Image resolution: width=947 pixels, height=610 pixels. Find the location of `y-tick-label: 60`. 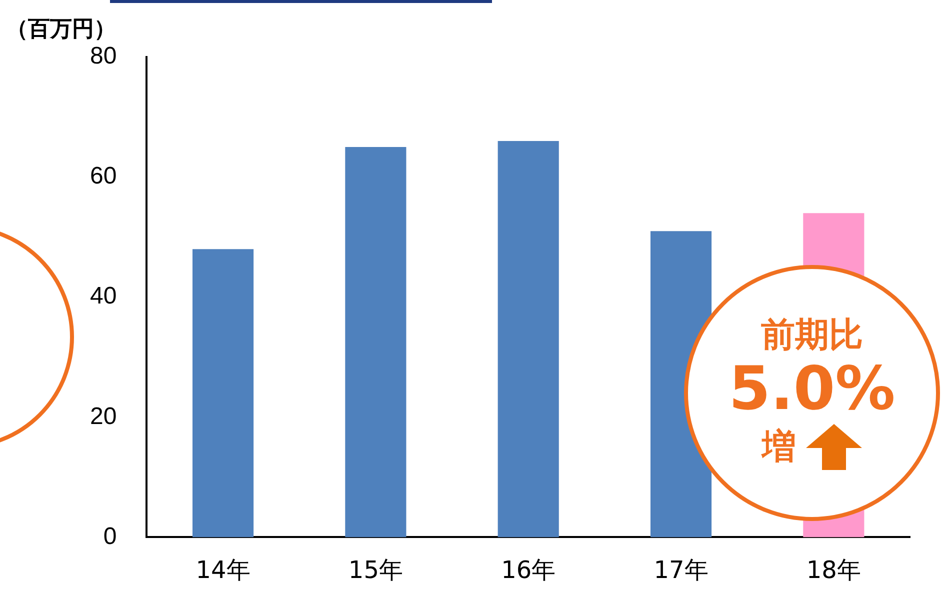

y-tick-label: 60 is located at coordinates (103, 176).